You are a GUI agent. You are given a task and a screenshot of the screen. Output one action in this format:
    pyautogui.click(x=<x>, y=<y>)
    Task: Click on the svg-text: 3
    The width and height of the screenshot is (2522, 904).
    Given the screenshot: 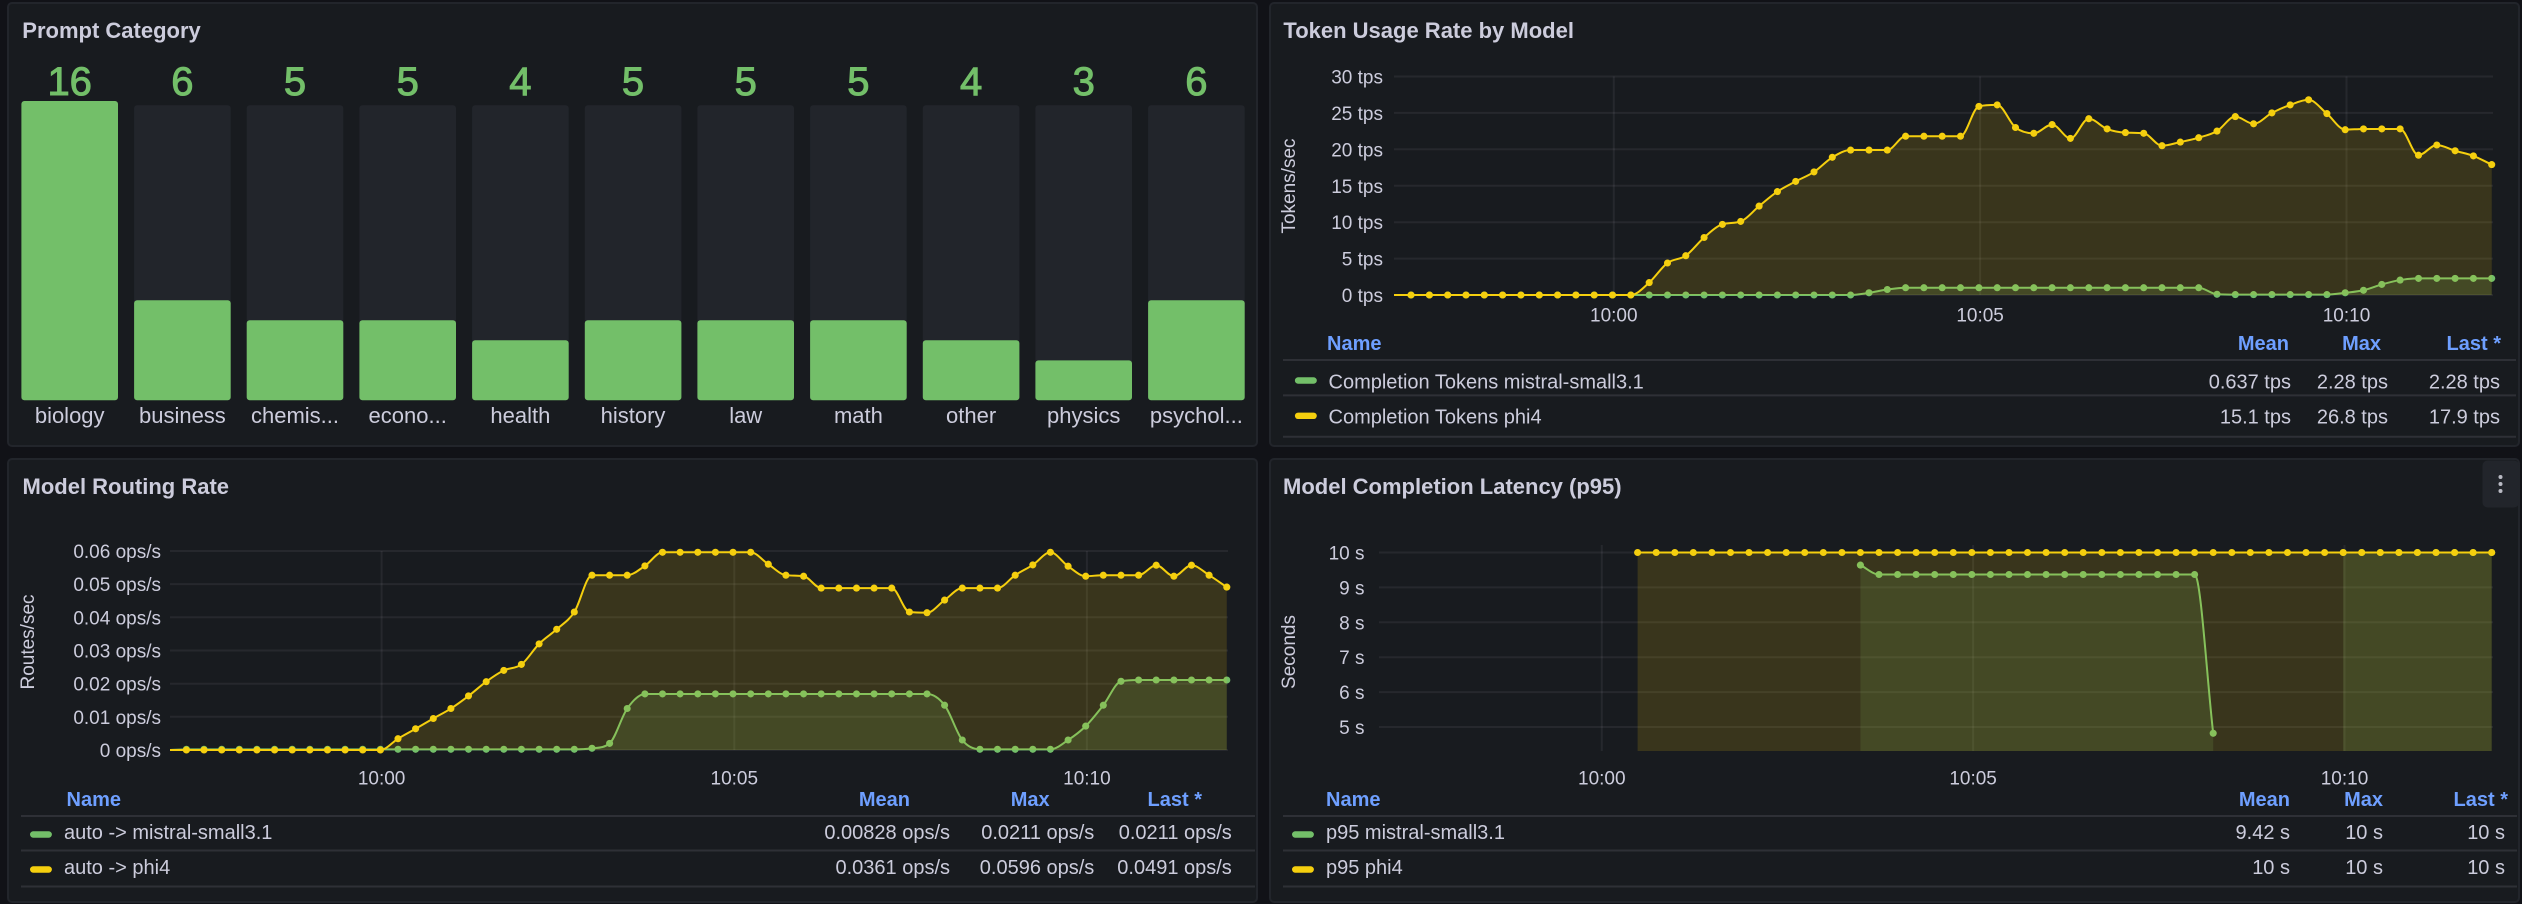 What is the action you would take?
    pyautogui.click(x=1084, y=82)
    